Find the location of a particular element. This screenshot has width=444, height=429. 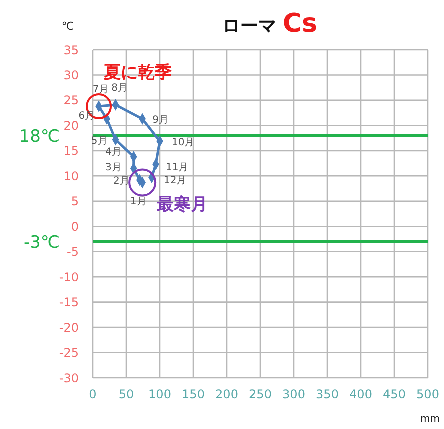

x-tick-label: 450 is located at coordinates (394, 395).